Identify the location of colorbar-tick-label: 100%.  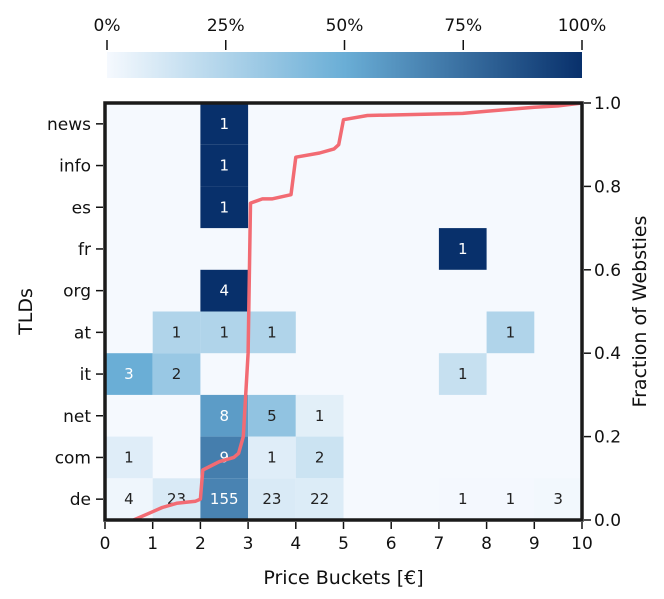
(582, 26).